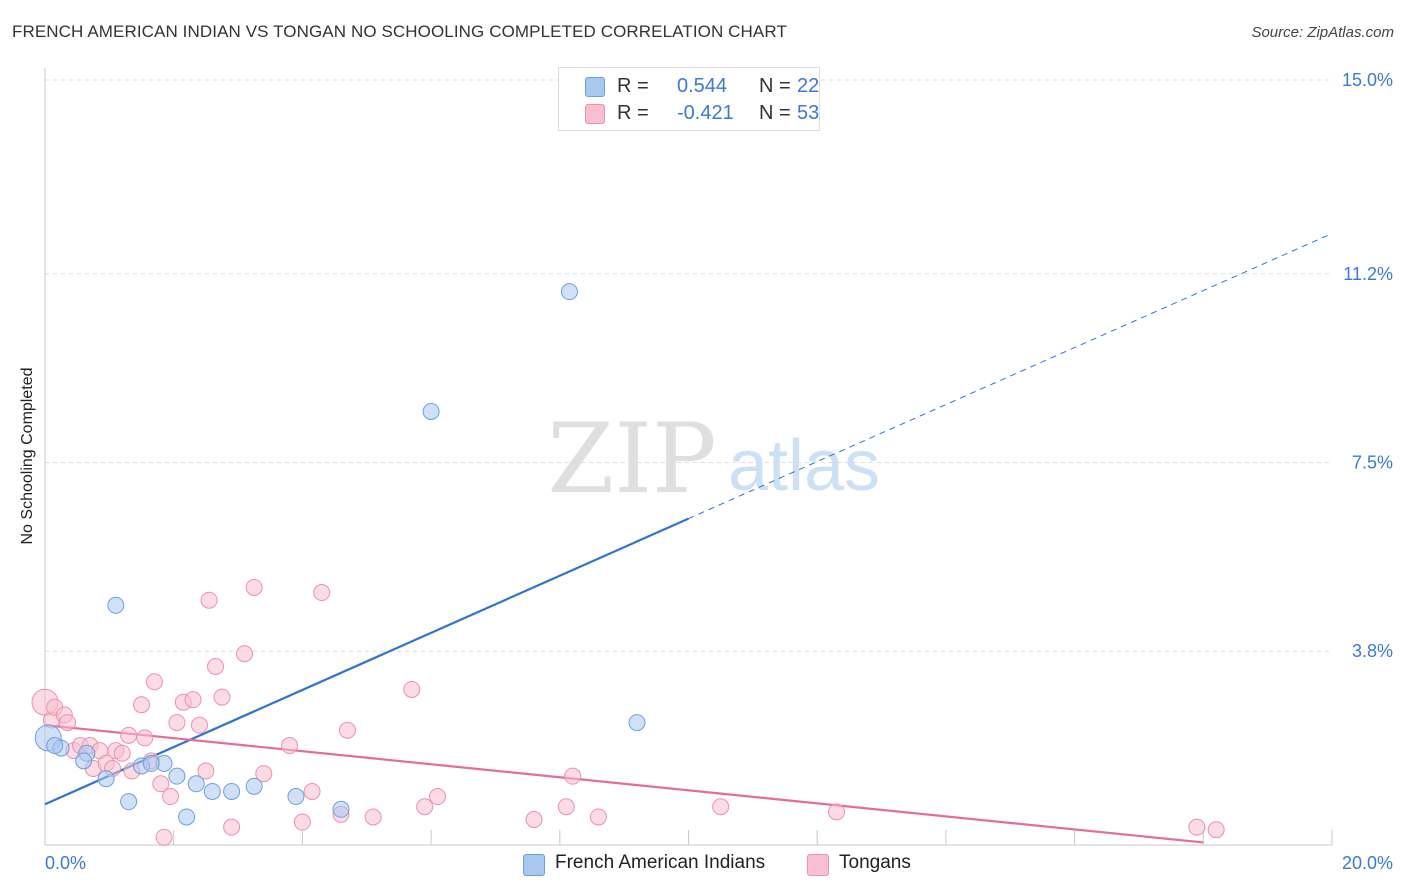  I want to click on chart-source: Source: ZipAtlas.com, so click(1322, 32).